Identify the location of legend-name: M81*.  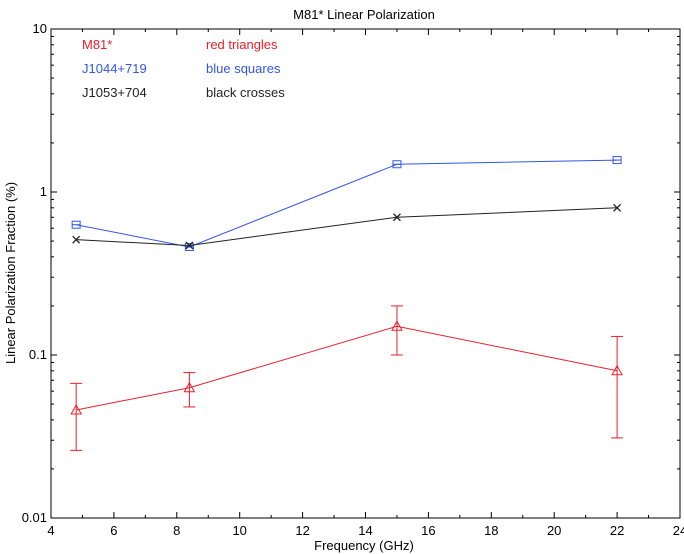
(97, 44).